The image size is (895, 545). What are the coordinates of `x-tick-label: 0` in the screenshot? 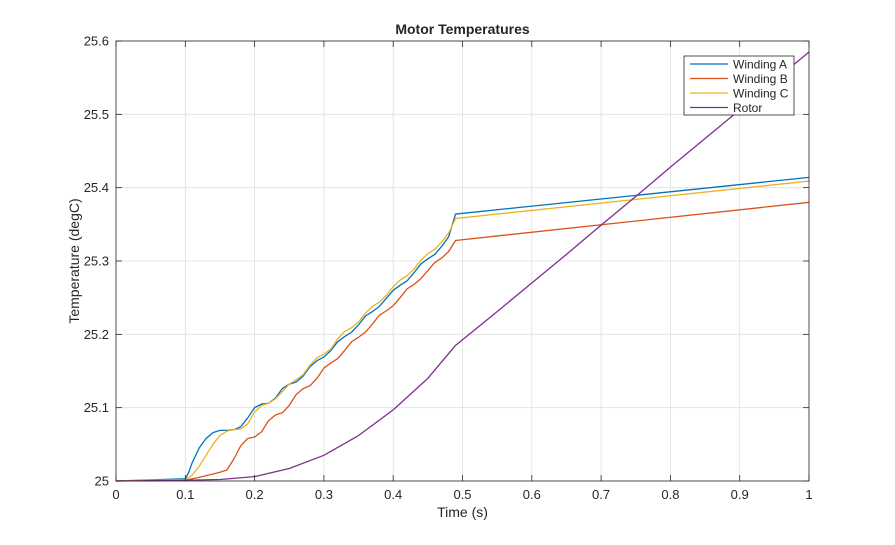 It's located at (115, 494).